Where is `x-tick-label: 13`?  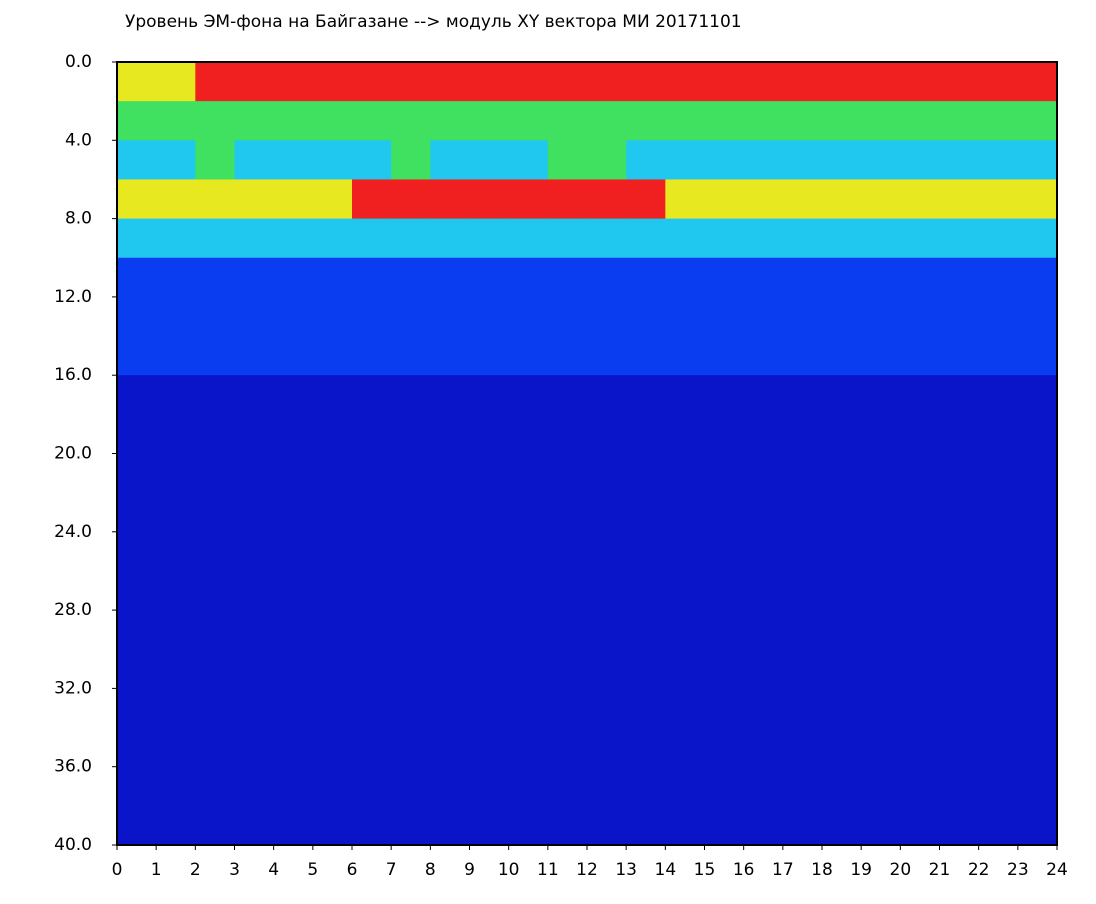
x-tick-label: 13 is located at coordinates (626, 870).